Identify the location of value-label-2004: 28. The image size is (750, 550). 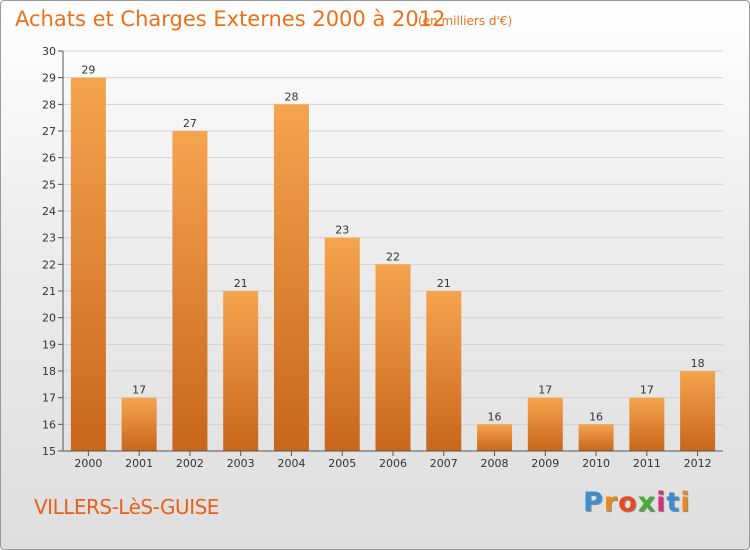
(291, 96).